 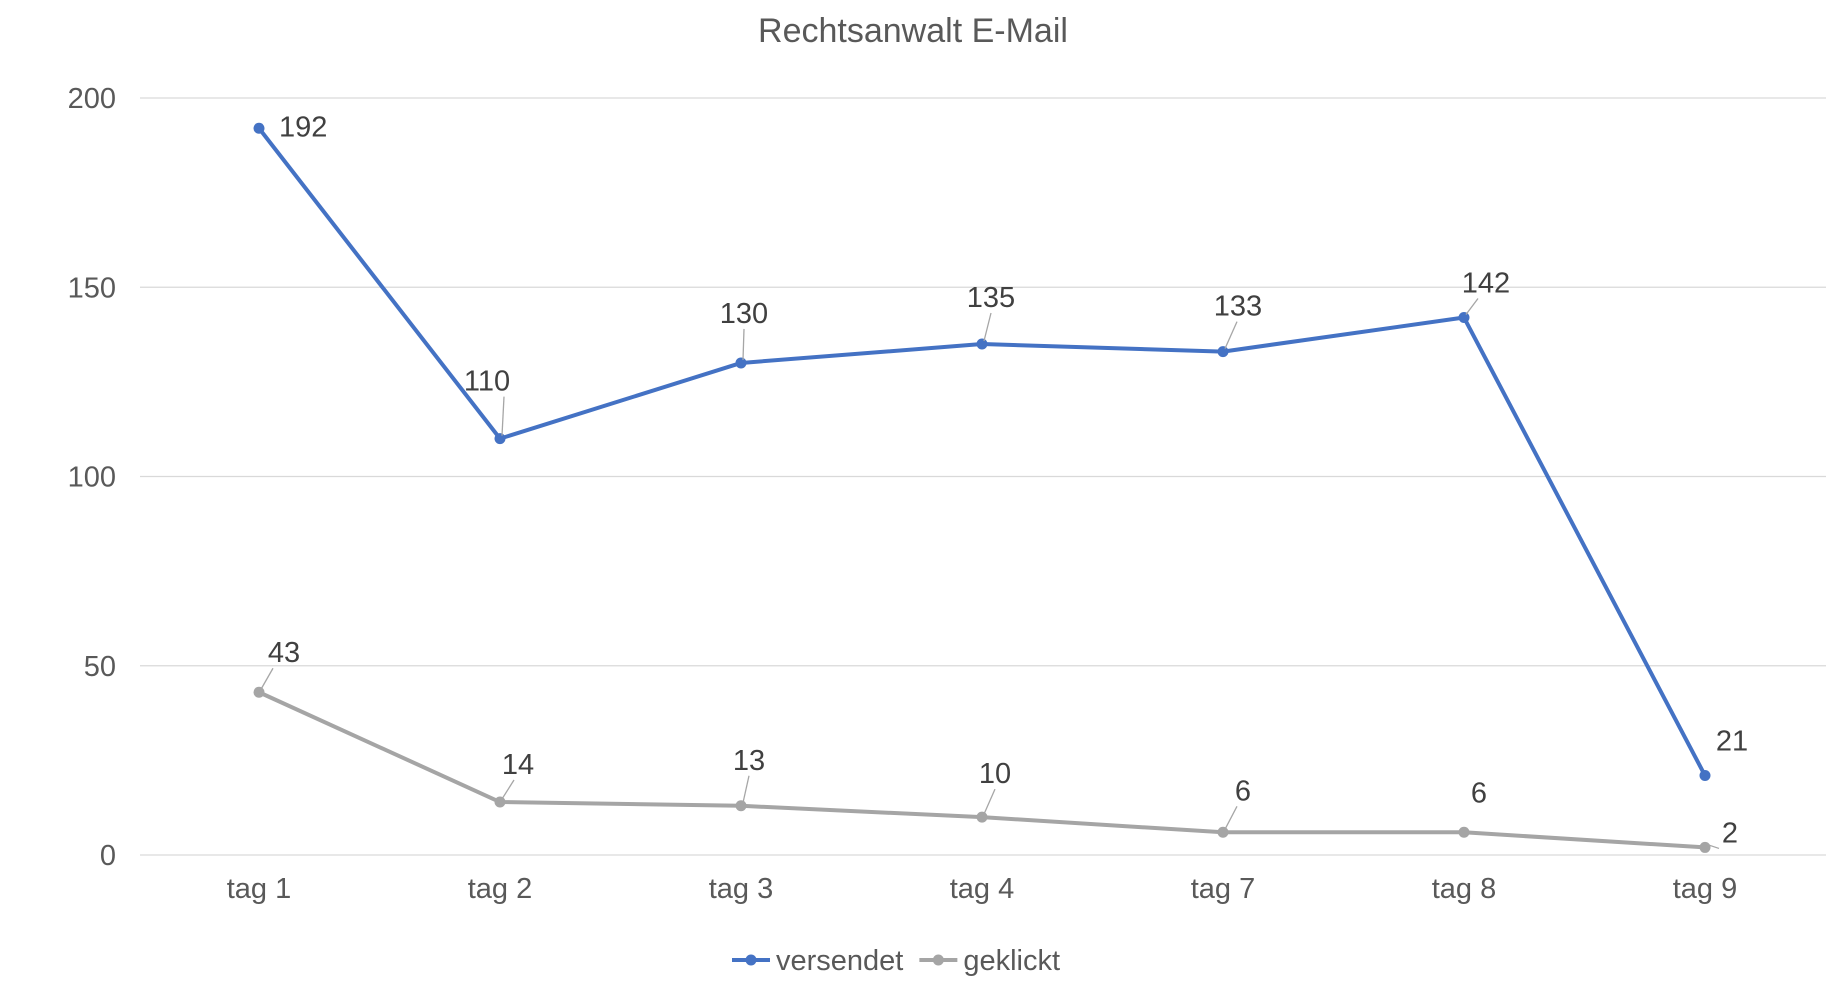 I want to click on y-tick-label: 200, so click(x=92, y=99).